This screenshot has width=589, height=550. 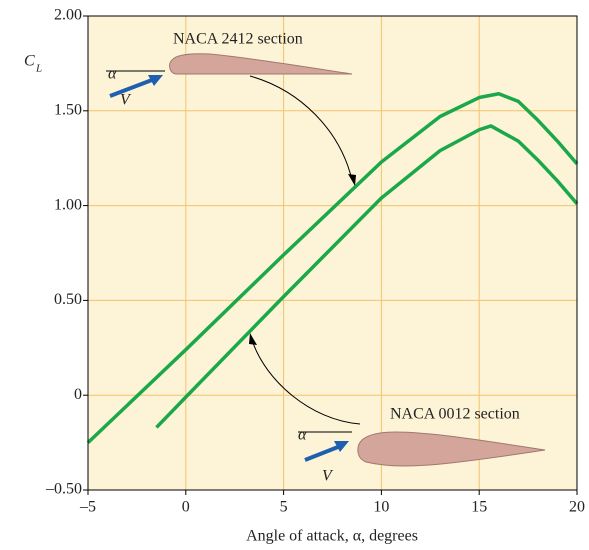 I want to click on y-tick-label: 2.00, so click(x=68, y=15).